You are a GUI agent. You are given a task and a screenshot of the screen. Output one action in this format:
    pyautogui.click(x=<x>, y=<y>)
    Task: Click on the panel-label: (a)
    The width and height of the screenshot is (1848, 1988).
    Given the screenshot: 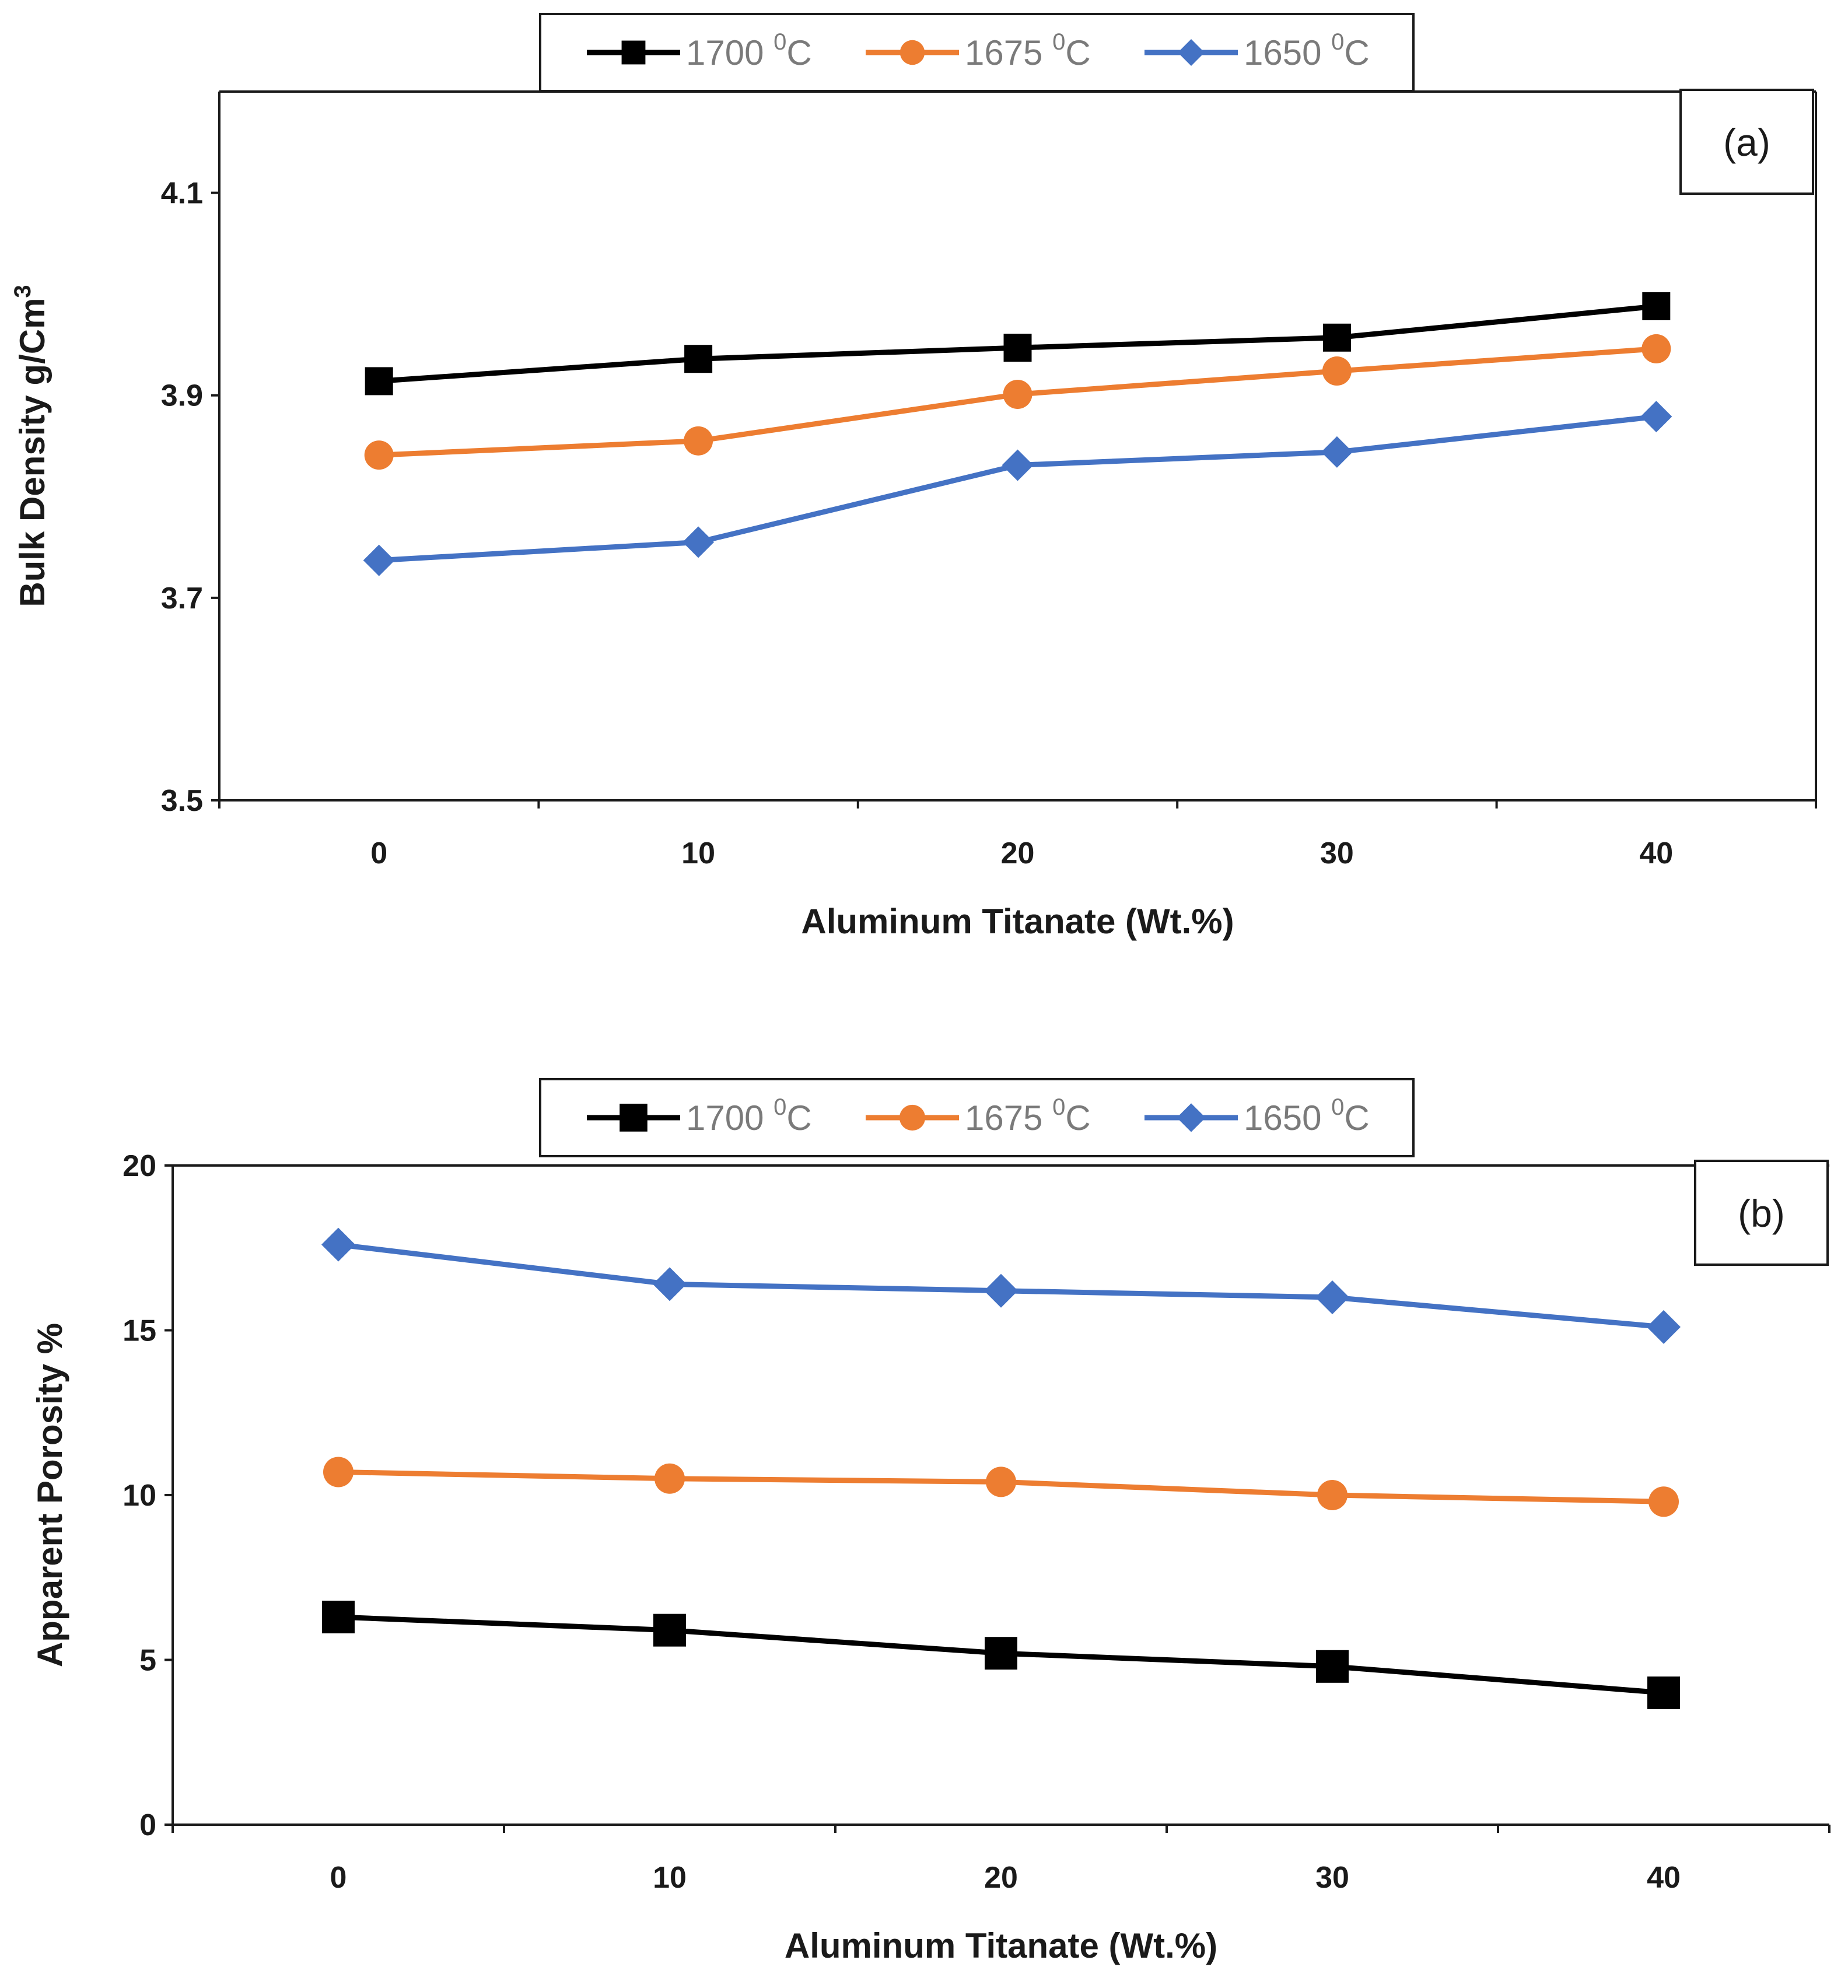 What is the action you would take?
    pyautogui.click(x=1746, y=142)
    